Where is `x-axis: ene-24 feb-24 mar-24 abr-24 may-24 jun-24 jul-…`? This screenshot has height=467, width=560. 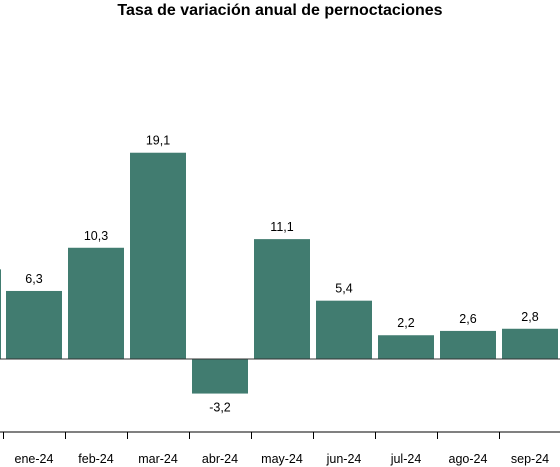 x-axis: ene-24 feb-24 mar-24 abr-24 may-24 jun-24 jul-… is located at coordinates (280, 448).